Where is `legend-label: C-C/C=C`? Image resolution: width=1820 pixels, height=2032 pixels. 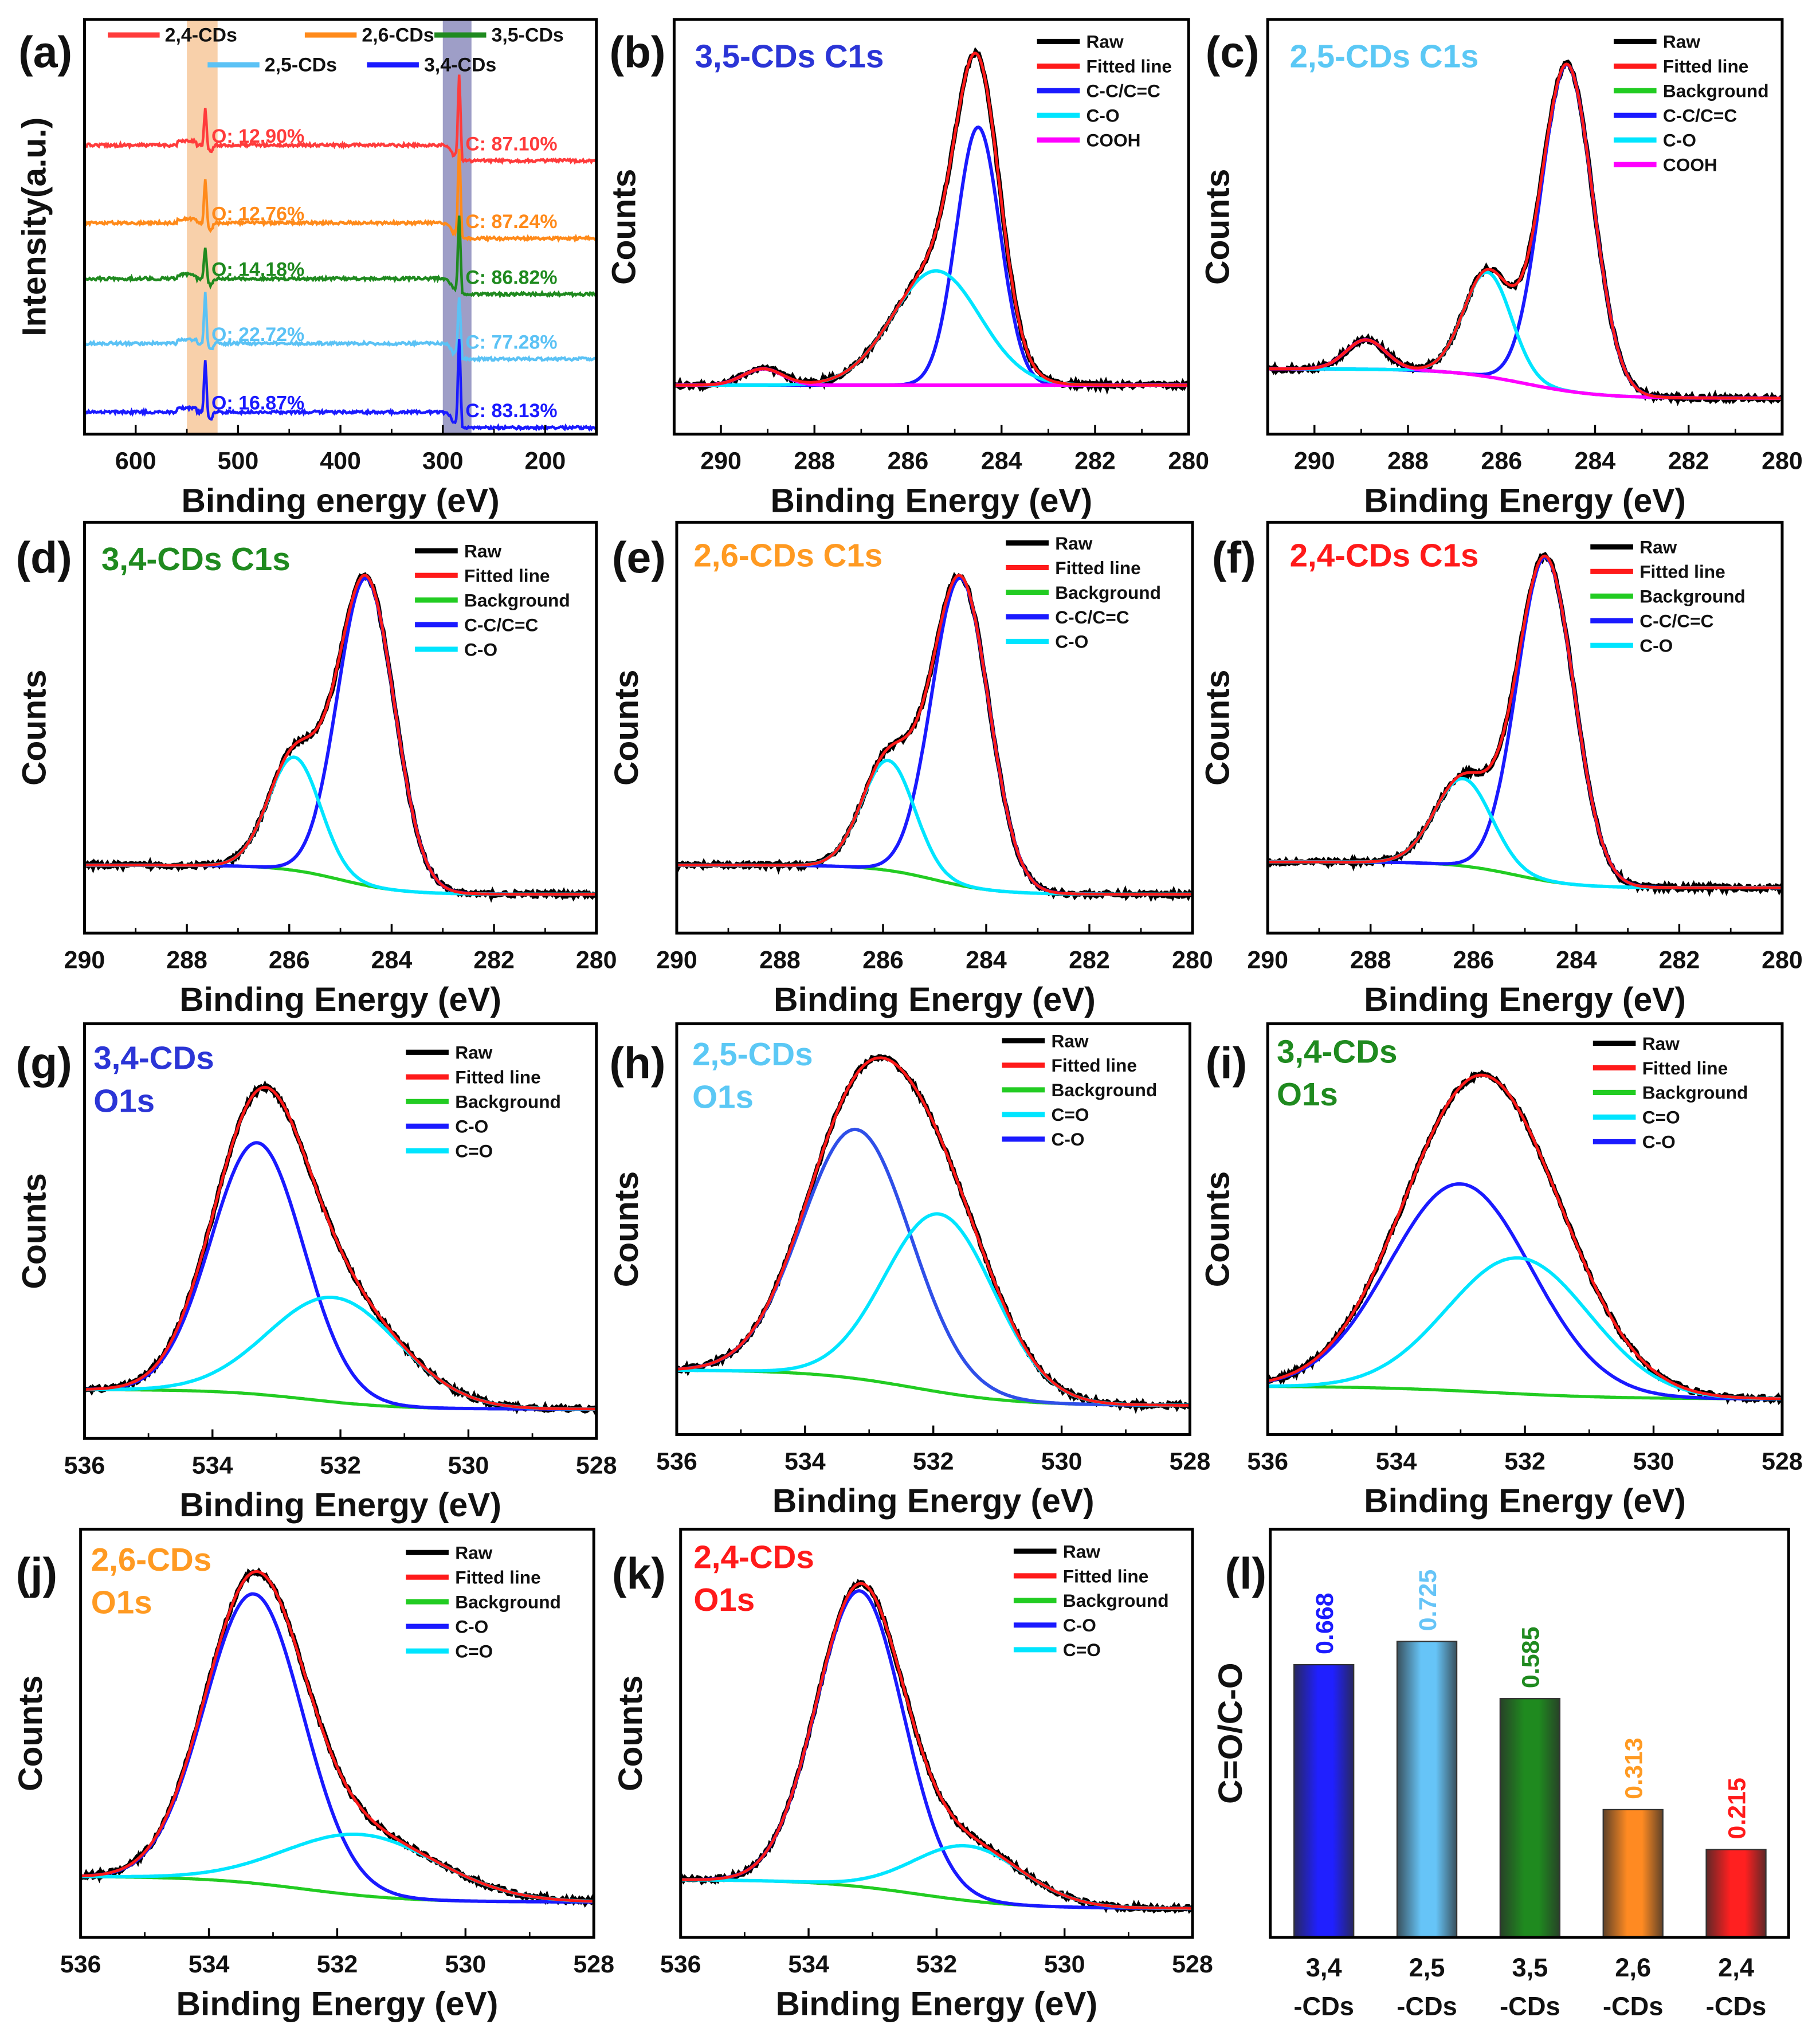
legend-label: C-C/C=C is located at coordinates (1676, 621).